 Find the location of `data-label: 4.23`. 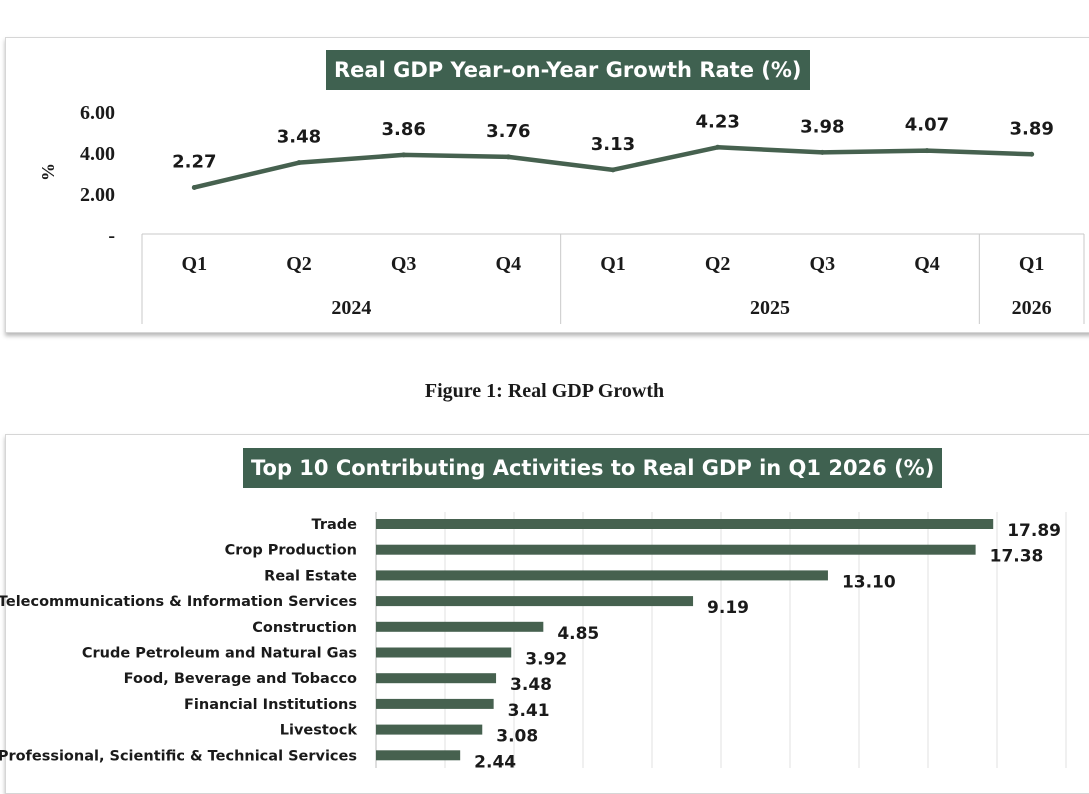

data-label: 4.23 is located at coordinates (717, 121).